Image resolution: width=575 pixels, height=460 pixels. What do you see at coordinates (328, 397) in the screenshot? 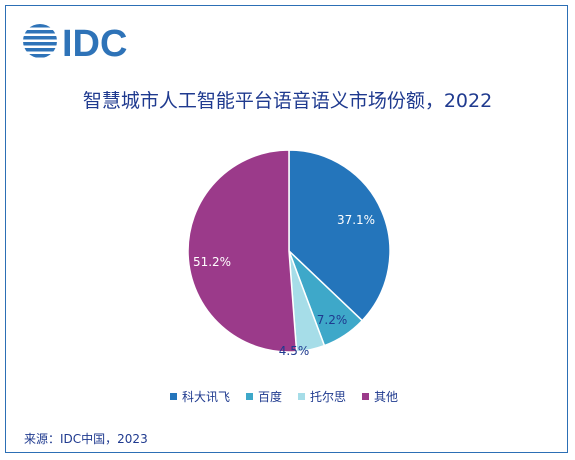
I see `legend-label-2: 托尔思` at bounding box center [328, 397].